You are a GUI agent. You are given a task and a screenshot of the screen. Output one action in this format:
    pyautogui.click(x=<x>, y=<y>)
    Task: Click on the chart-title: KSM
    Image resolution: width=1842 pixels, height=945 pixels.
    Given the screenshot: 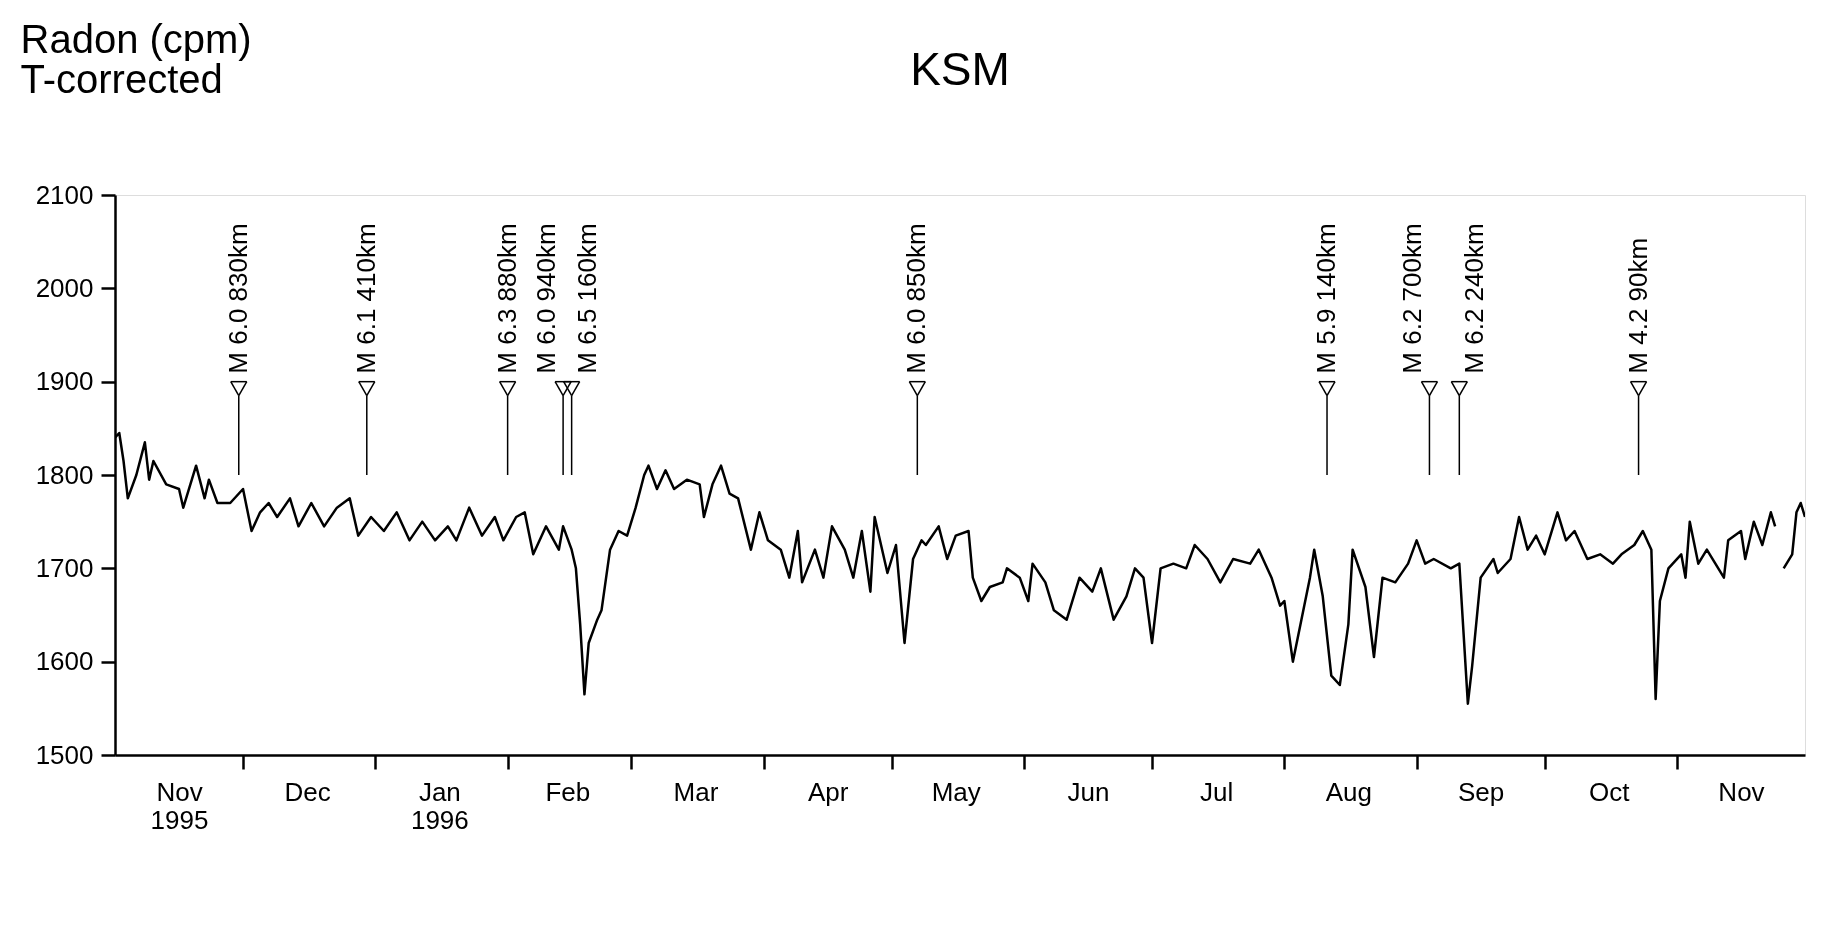 What is the action you would take?
    pyautogui.click(x=960, y=69)
    